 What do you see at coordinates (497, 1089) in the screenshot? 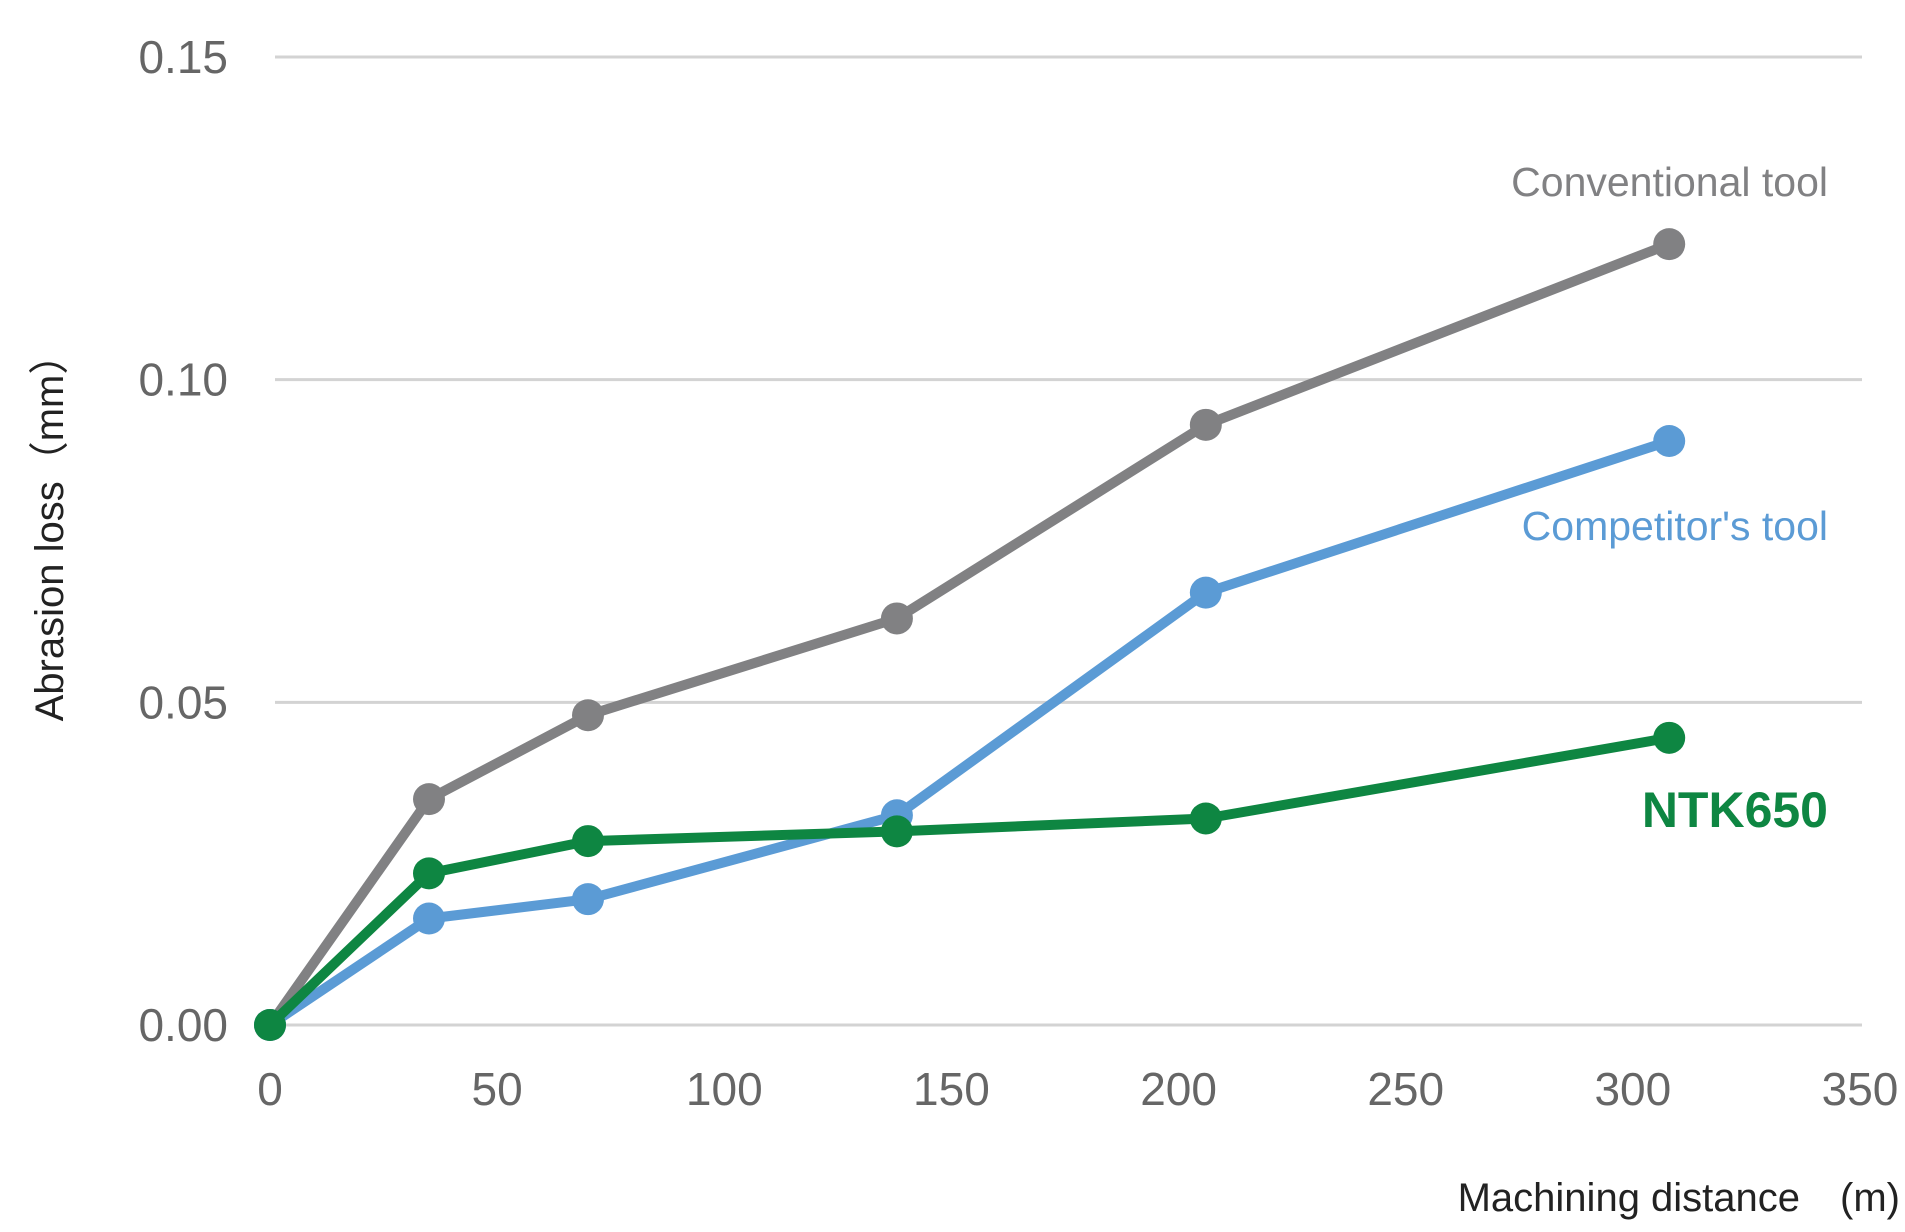
I see `x-tick-label: 50` at bounding box center [497, 1089].